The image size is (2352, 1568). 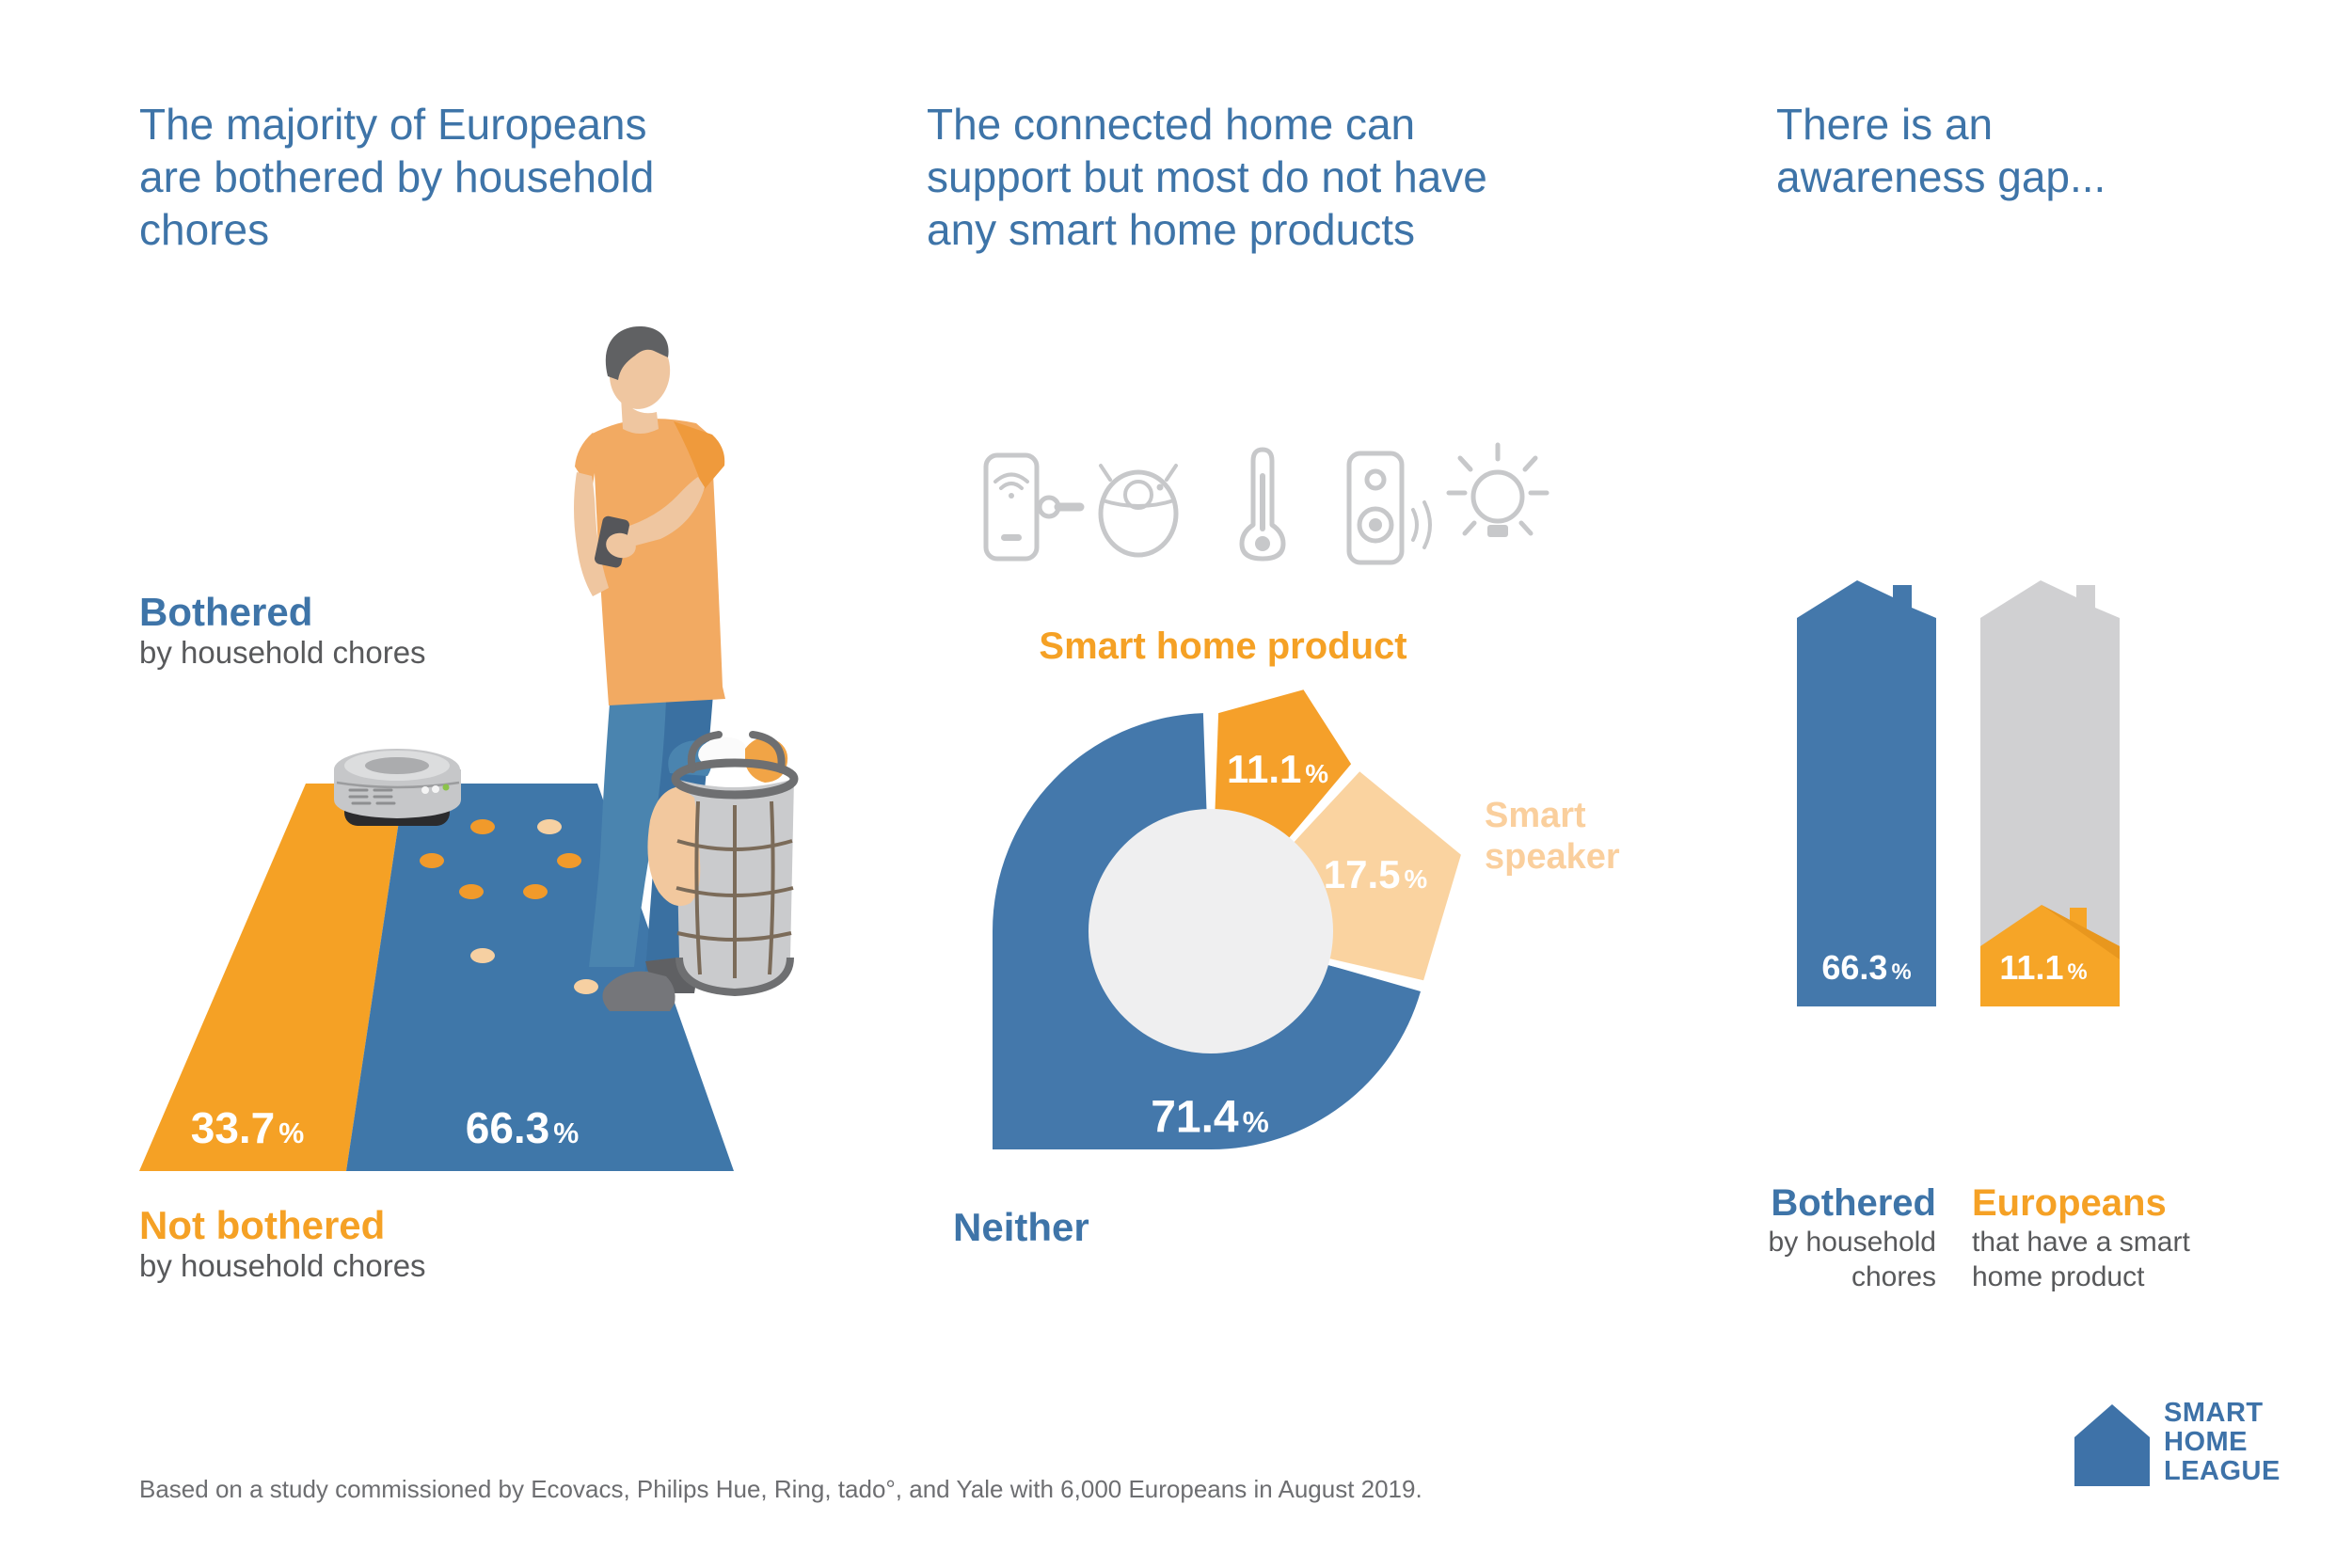 What do you see at coordinates (1171, 229) in the screenshot?
I see `middle-heading-line: any smart home products` at bounding box center [1171, 229].